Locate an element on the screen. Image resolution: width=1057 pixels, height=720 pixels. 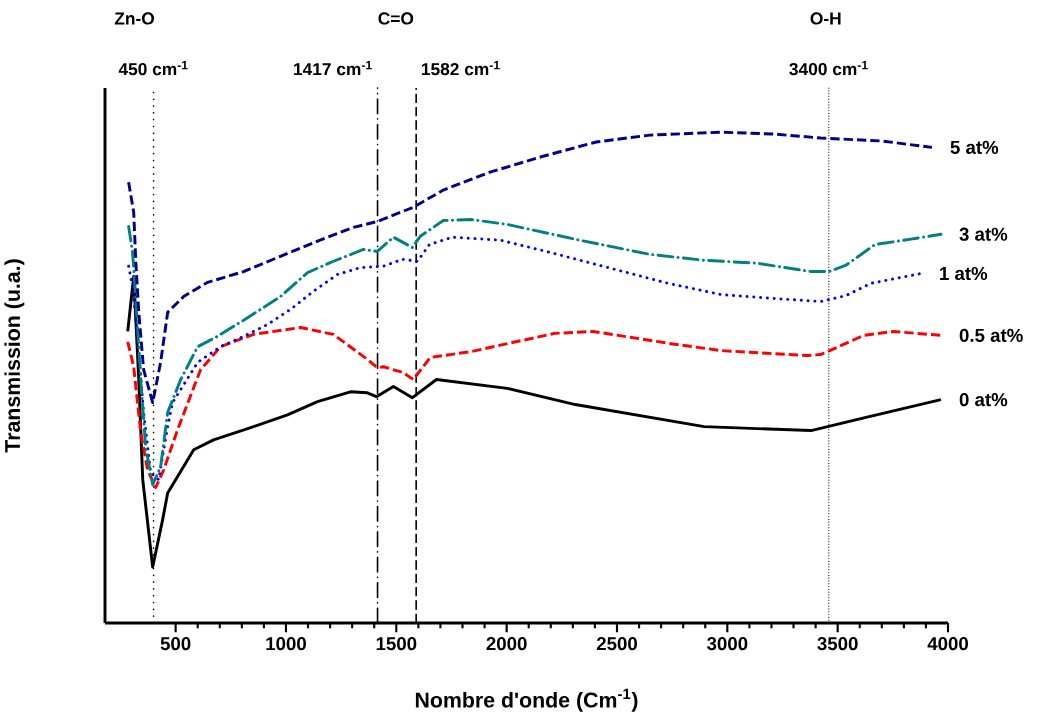
ref-line-label: 3400 cm$^{-1}$ is located at coordinates (828, 68).